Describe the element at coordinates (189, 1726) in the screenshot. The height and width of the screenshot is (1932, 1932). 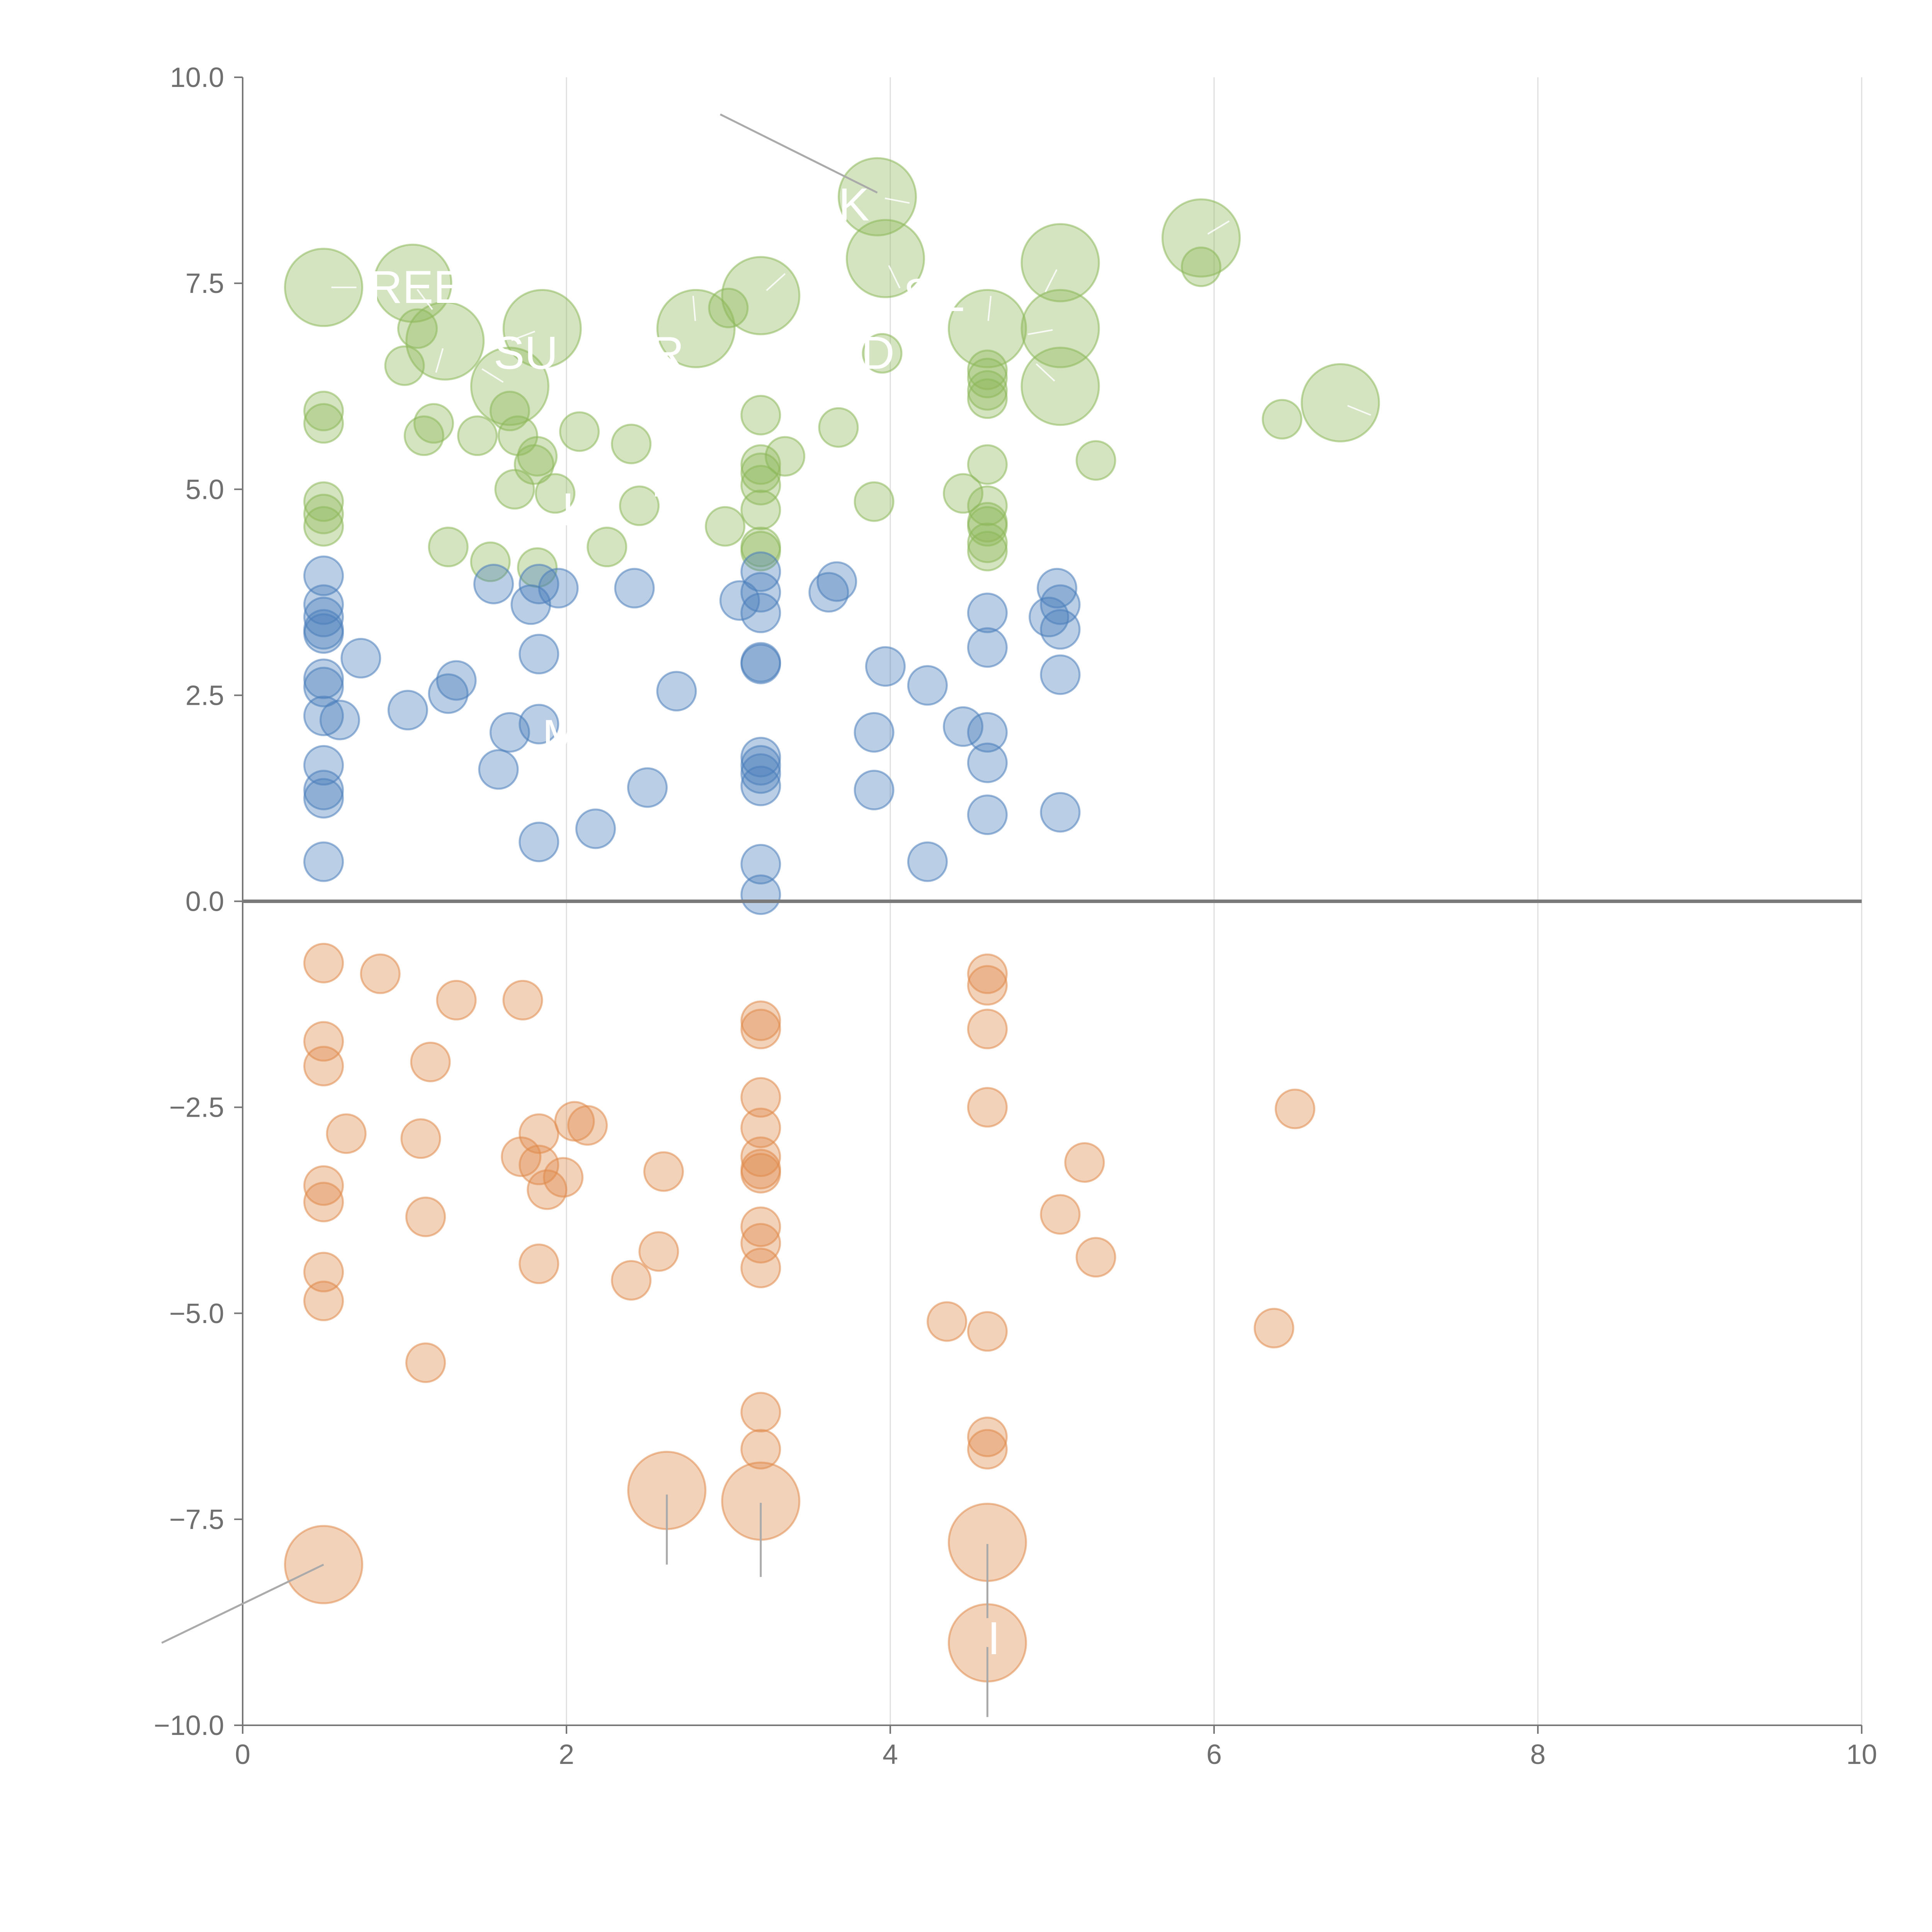
I see `y-tick-label: −10.0` at that location.